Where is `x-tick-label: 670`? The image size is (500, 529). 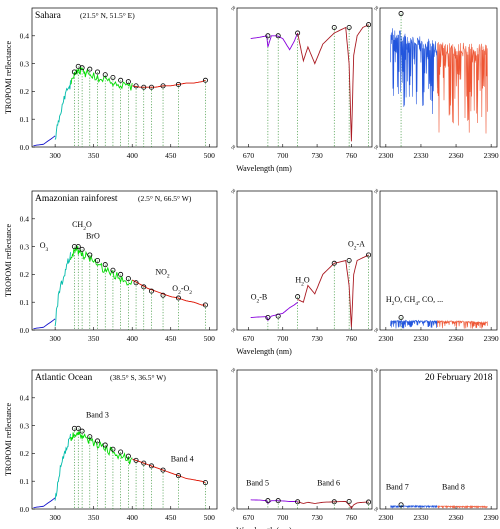
x-tick-label: 670 is located at coordinates (249, 517).